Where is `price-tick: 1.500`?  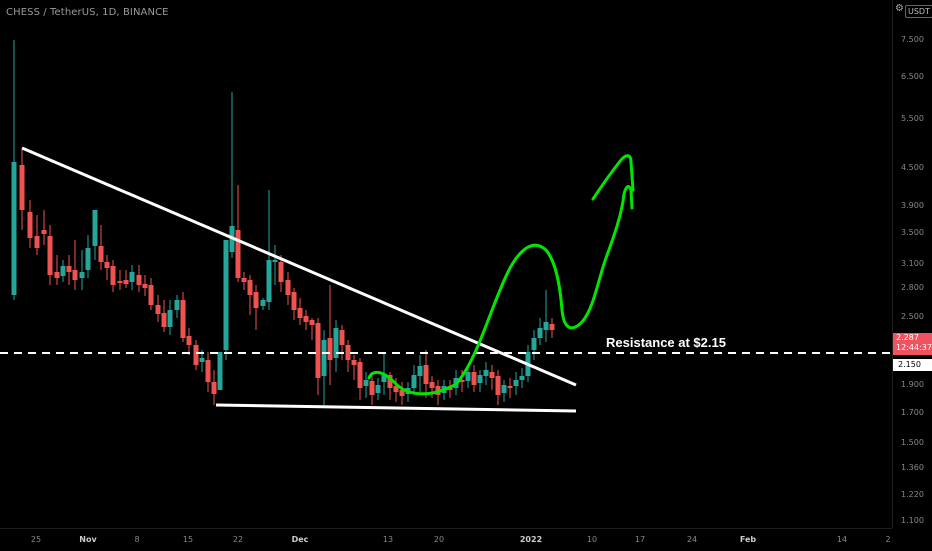
price-tick: 1.500 is located at coordinates (912, 442).